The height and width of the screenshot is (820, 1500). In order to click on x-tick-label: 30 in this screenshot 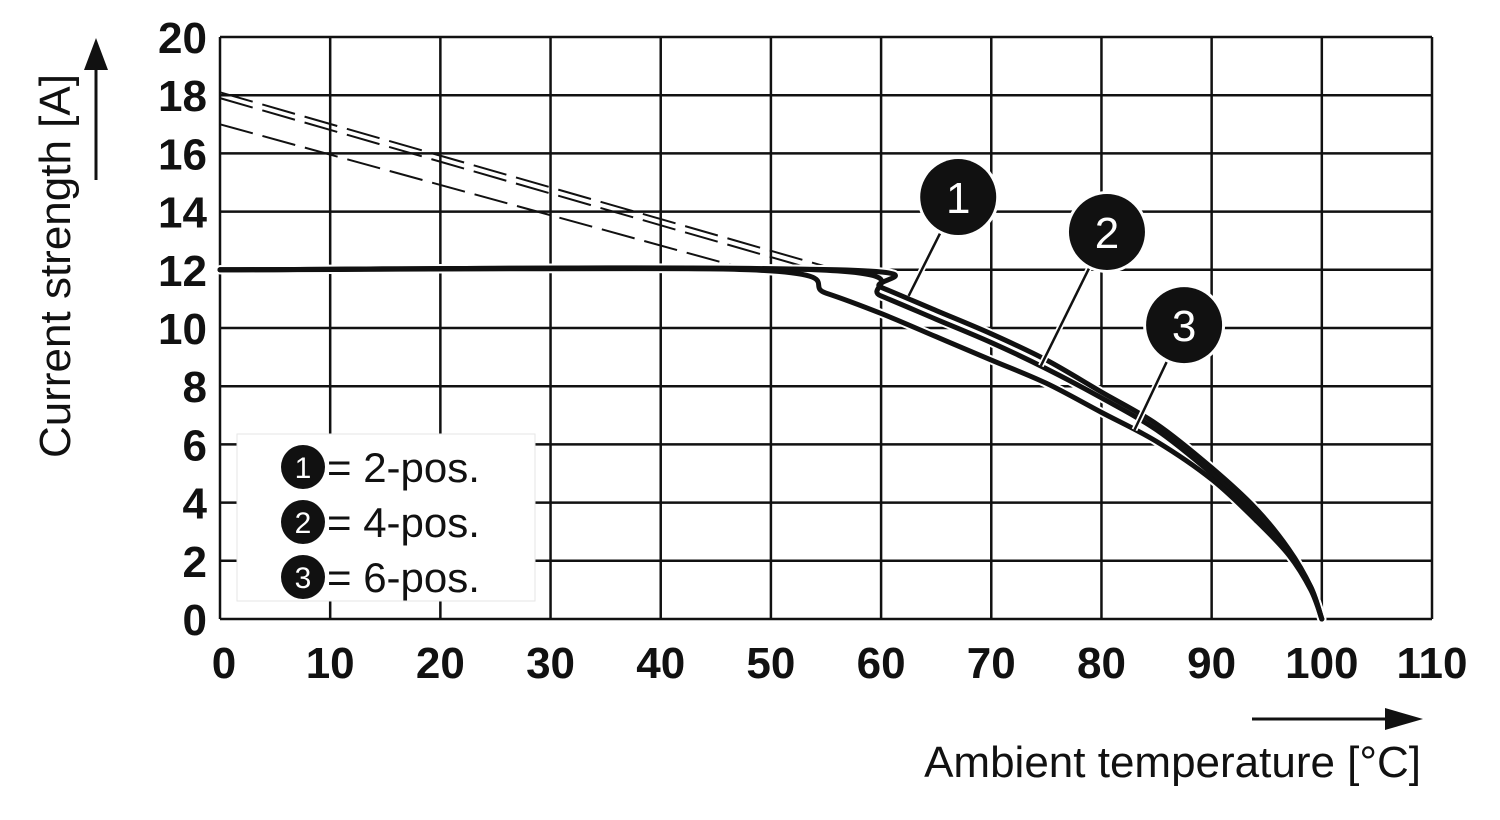, I will do `click(550, 663)`.